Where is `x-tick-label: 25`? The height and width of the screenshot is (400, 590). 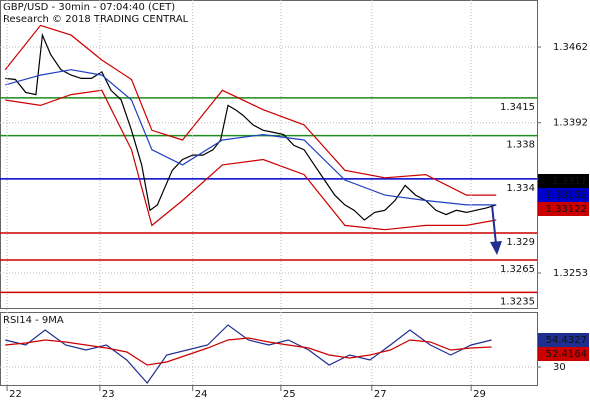 x-tick-label: 25 is located at coordinates (289, 394).